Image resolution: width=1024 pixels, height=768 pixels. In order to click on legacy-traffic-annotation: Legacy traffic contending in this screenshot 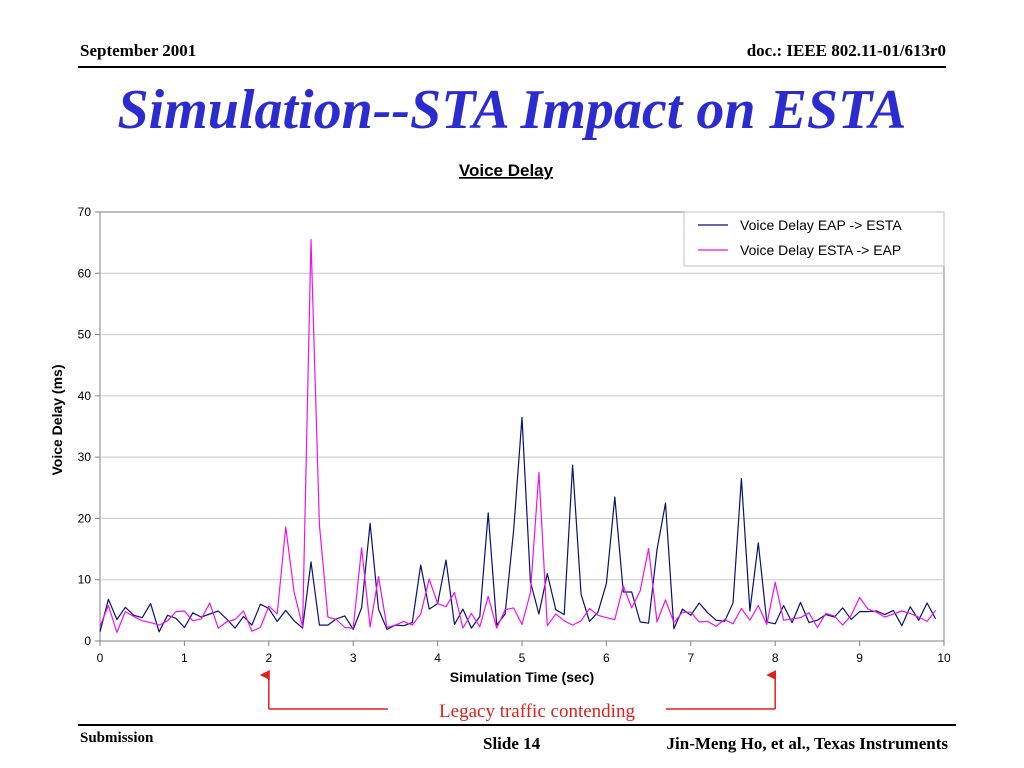, I will do `click(518, 696)`.